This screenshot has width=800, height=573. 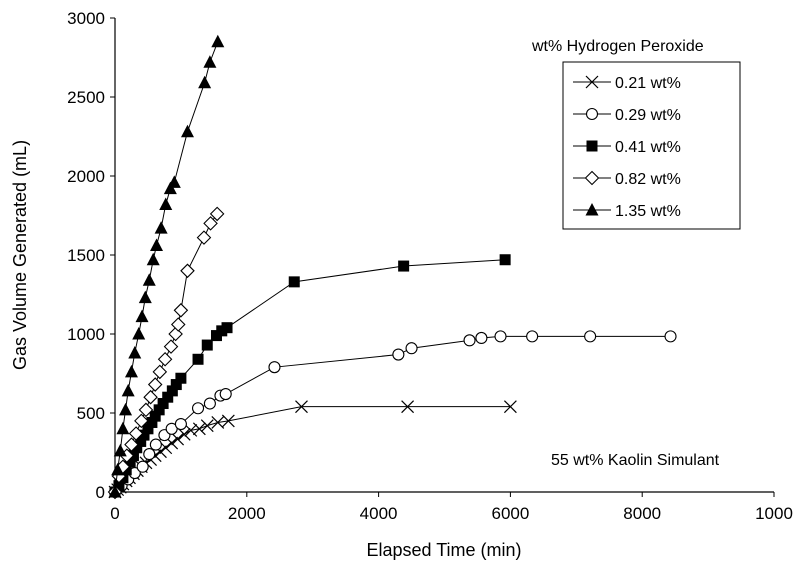 I want to click on legend: 0.21 wt% 0.29 wt% 0.41 wt% 0.82 wt% 1.35 wt%, so click(x=651, y=145).